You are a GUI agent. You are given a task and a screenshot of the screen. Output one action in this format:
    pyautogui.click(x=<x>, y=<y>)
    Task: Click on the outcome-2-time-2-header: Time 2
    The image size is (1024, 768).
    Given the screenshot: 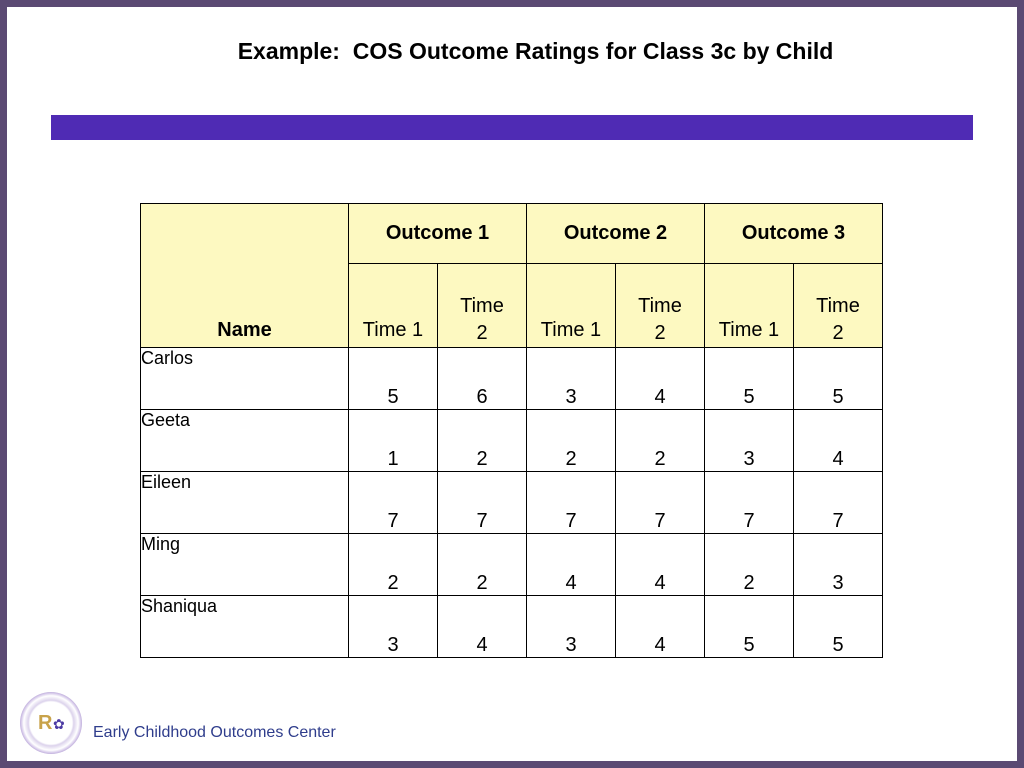 What is the action you would take?
    pyautogui.click(x=660, y=305)
    